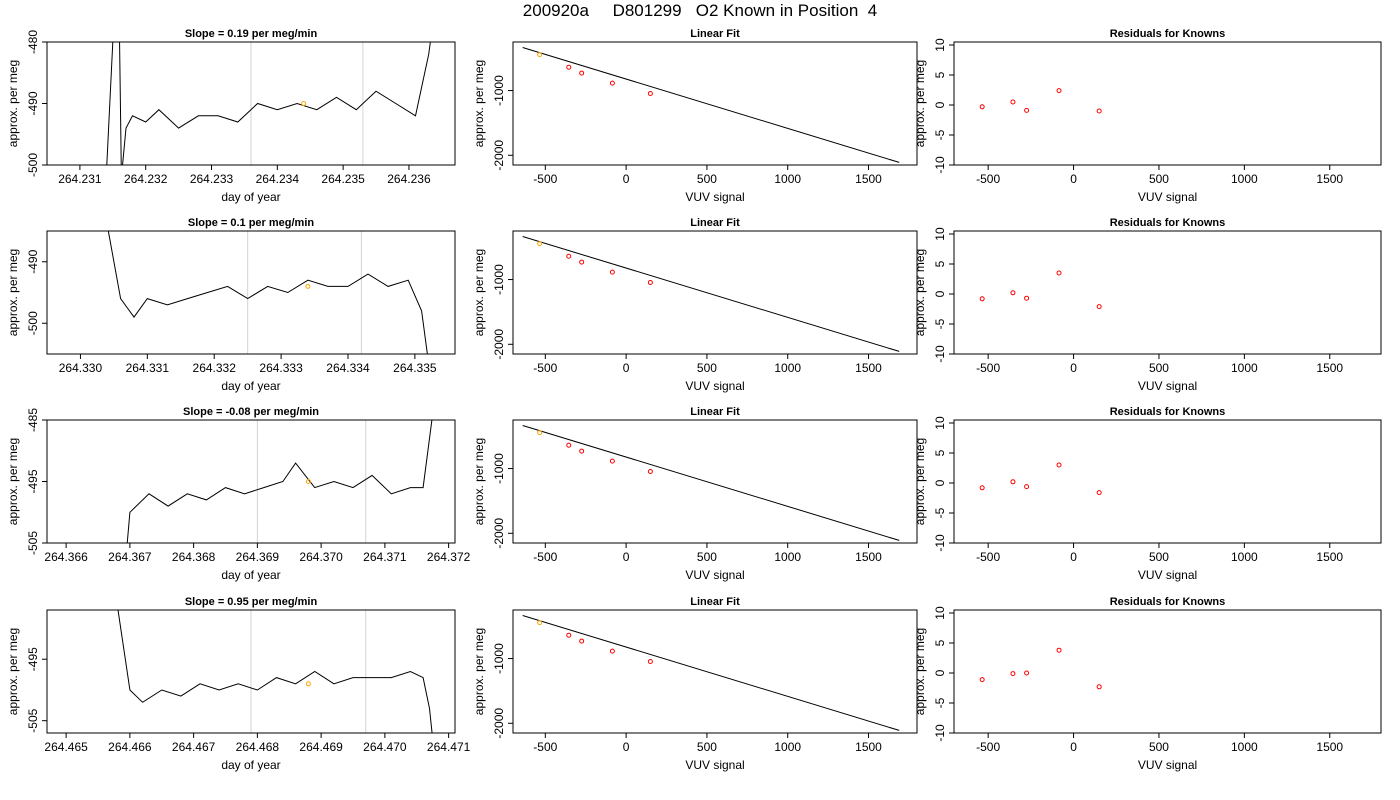  Describe the element at coordinates (81, 368) in the screenshot. I see `x-tick-label: 264.330` at that location.